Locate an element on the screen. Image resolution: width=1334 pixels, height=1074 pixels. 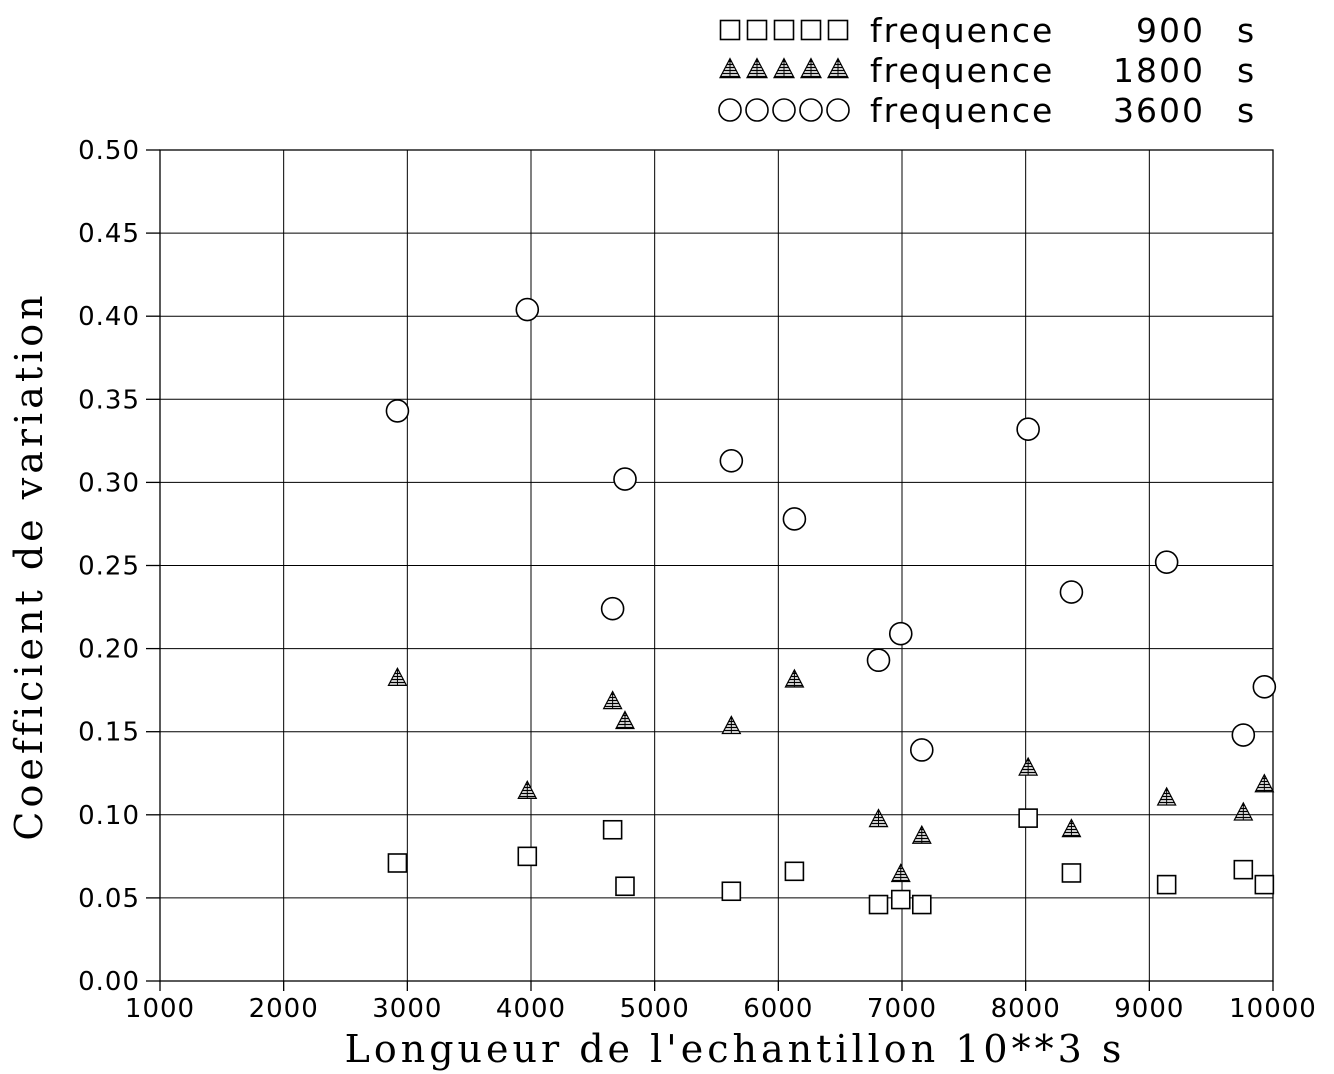
x-tick-label: 7000 is located at coordinates (902, 1009).